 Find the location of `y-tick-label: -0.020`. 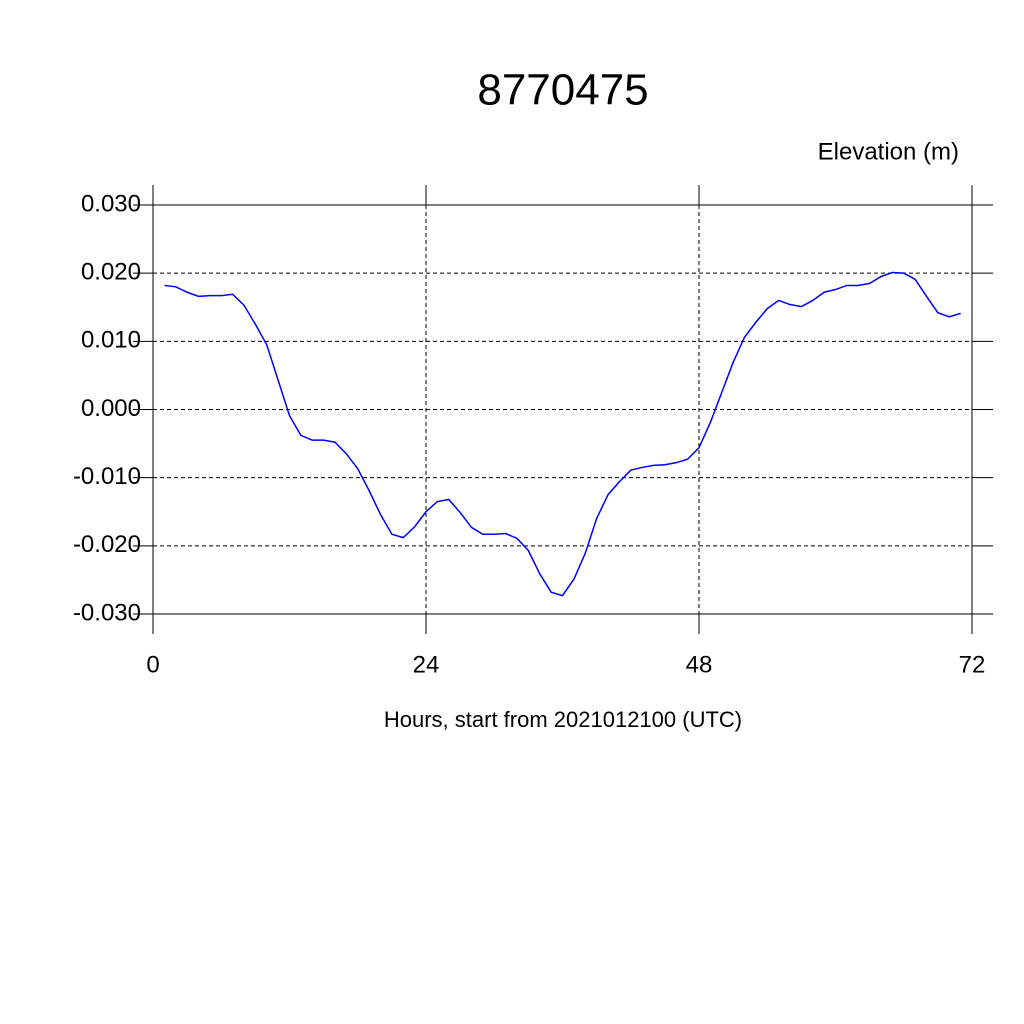

y-tick-label: -0.020 is located at coordinates (107, 544).